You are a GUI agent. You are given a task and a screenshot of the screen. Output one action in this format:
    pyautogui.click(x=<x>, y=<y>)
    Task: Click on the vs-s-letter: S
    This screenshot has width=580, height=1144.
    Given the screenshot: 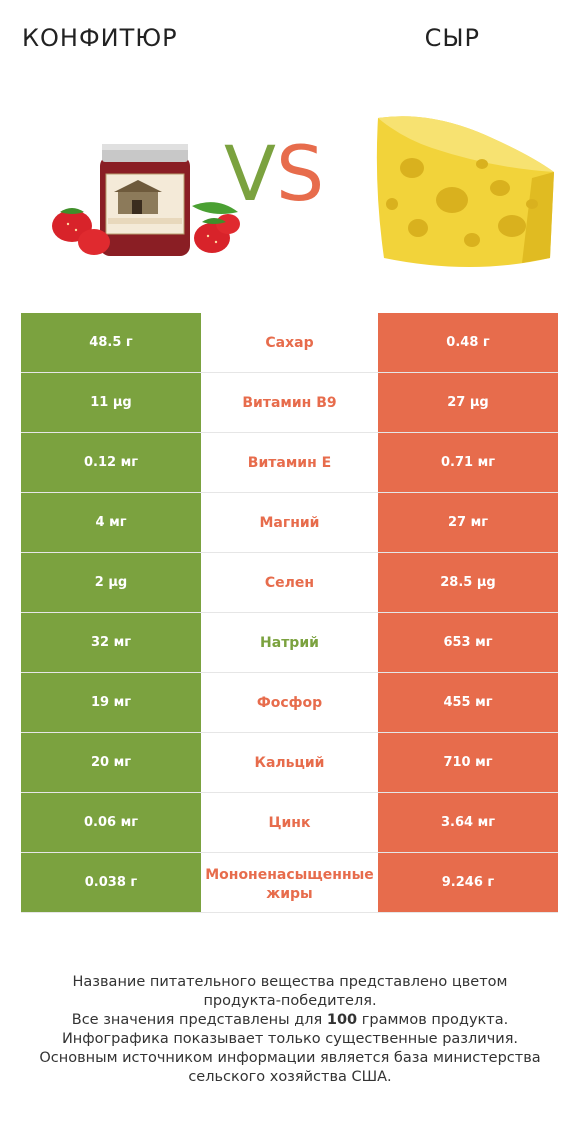 What is the action you would take?
    pyautogui.click(x=300, y=173)
    